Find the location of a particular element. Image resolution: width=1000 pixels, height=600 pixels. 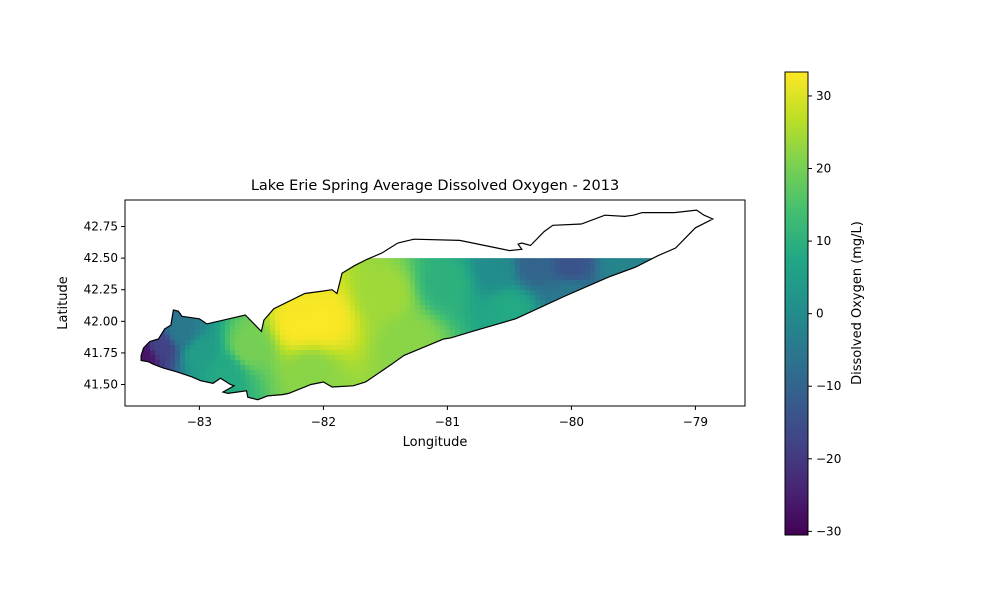

colorbar-tick-label: 30 is located at coordinates (823, 96).